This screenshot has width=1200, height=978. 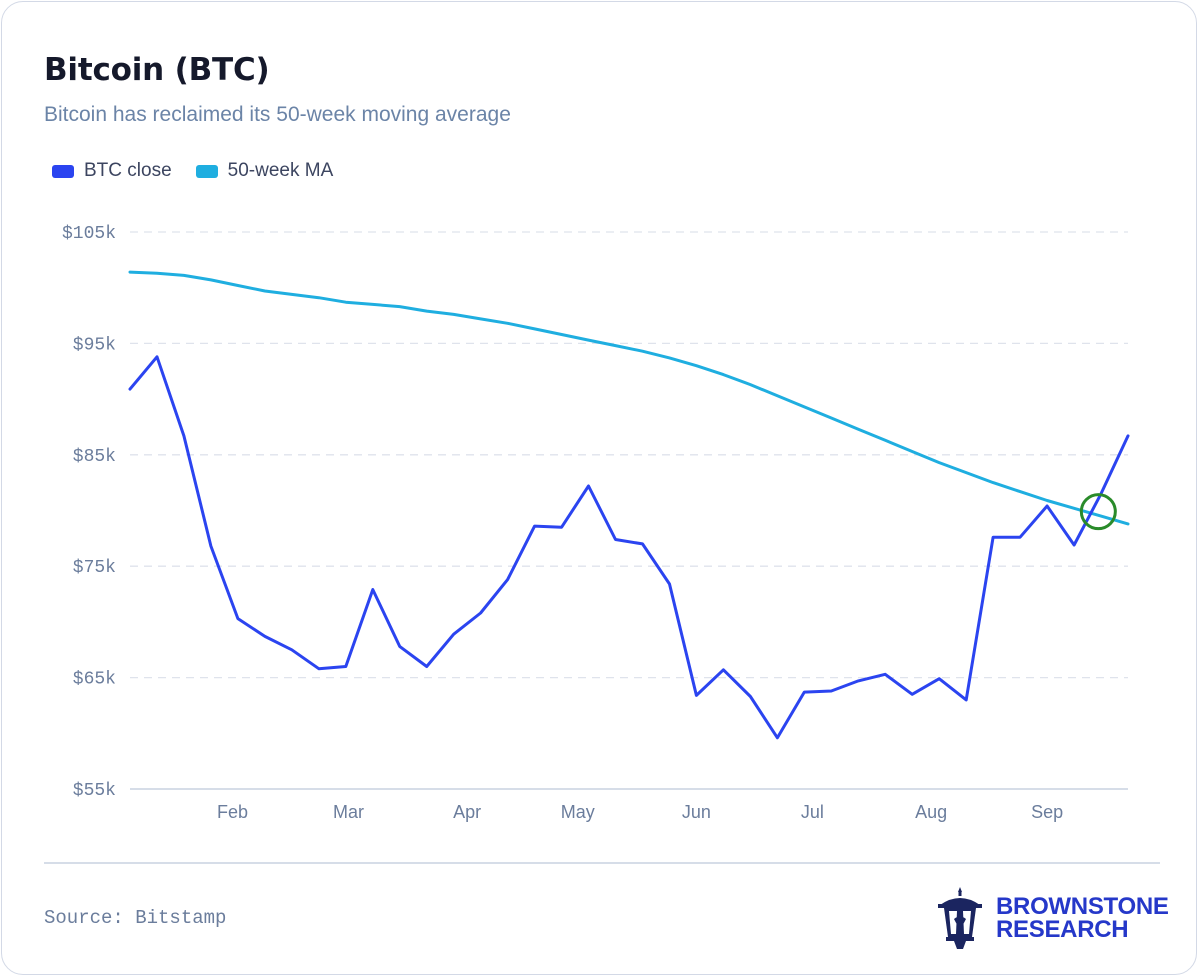 What do you see at coordinates (467, 812) in the screenshot?
I see `x-tick-label: Apr` at bounding box center [467, 812].